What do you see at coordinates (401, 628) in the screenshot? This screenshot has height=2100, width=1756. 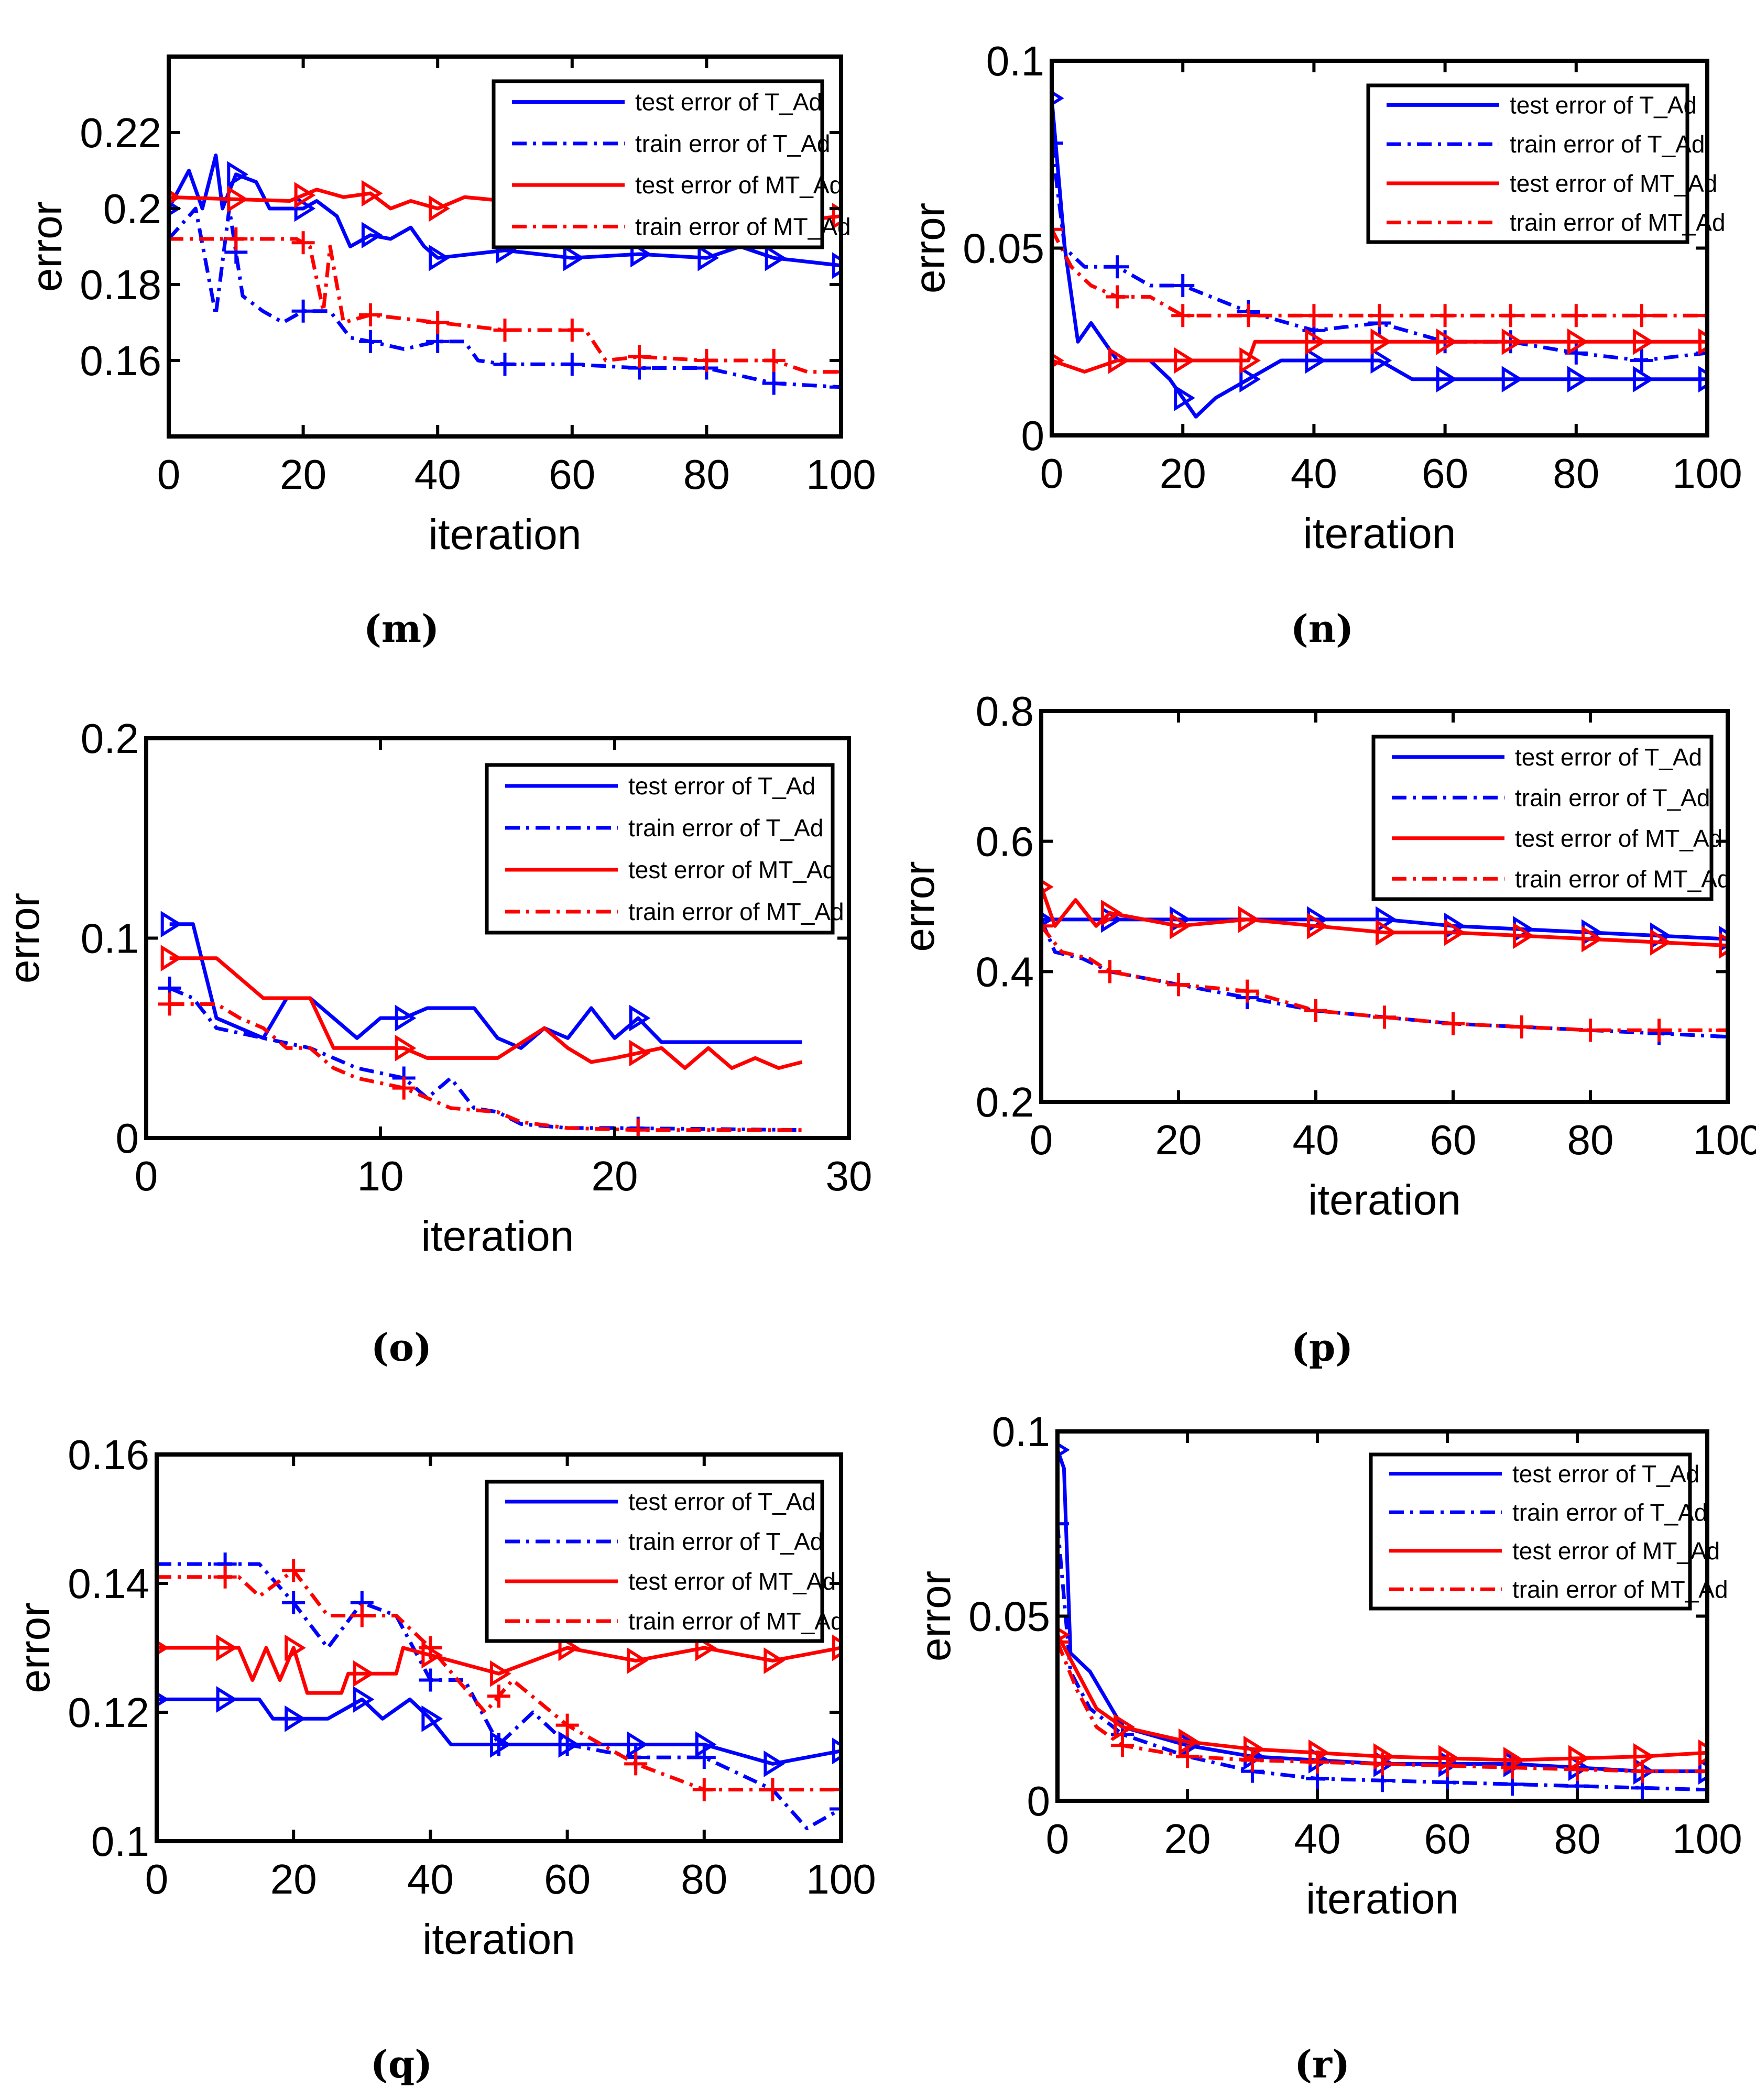 I see `subplot-caption: (m)` at bounding box center [401, 628].